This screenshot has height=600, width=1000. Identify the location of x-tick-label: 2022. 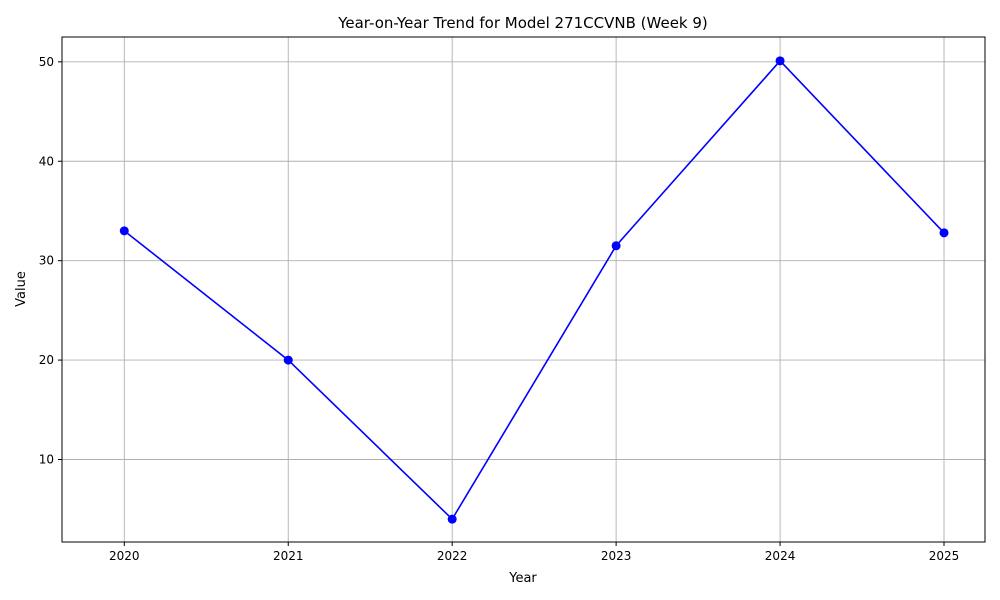
(452, 556).